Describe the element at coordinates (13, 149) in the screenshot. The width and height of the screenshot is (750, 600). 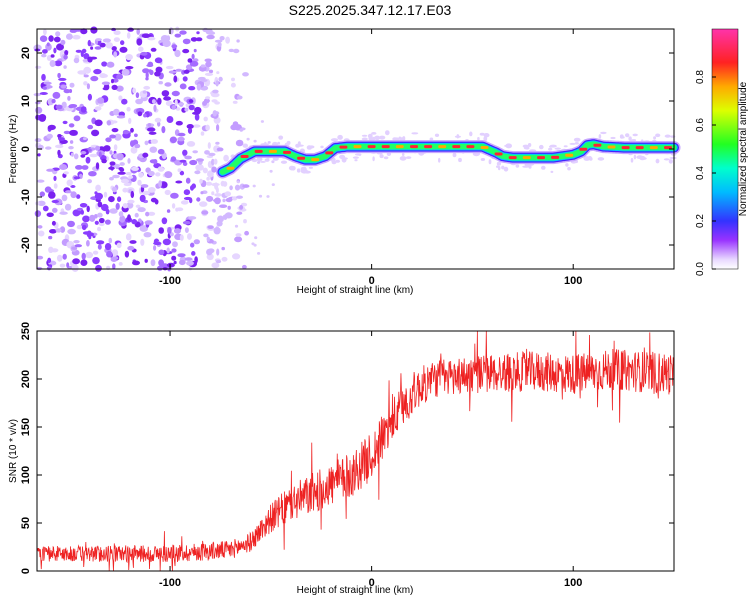
I see `spectrogram-y-axis-label: Frequency (Hz)` at that location.